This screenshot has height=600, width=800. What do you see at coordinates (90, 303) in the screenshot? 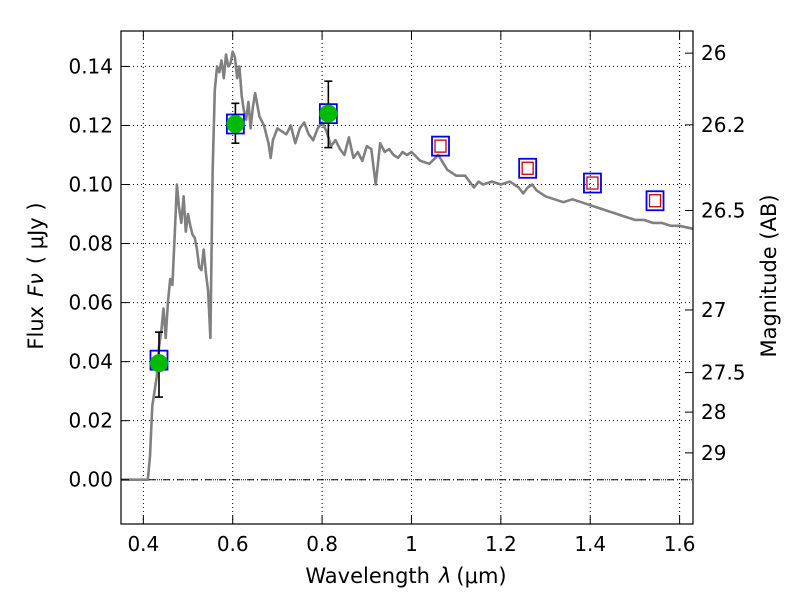
I see `y-tick-label: 0.06` at bounding box center [90, 303].